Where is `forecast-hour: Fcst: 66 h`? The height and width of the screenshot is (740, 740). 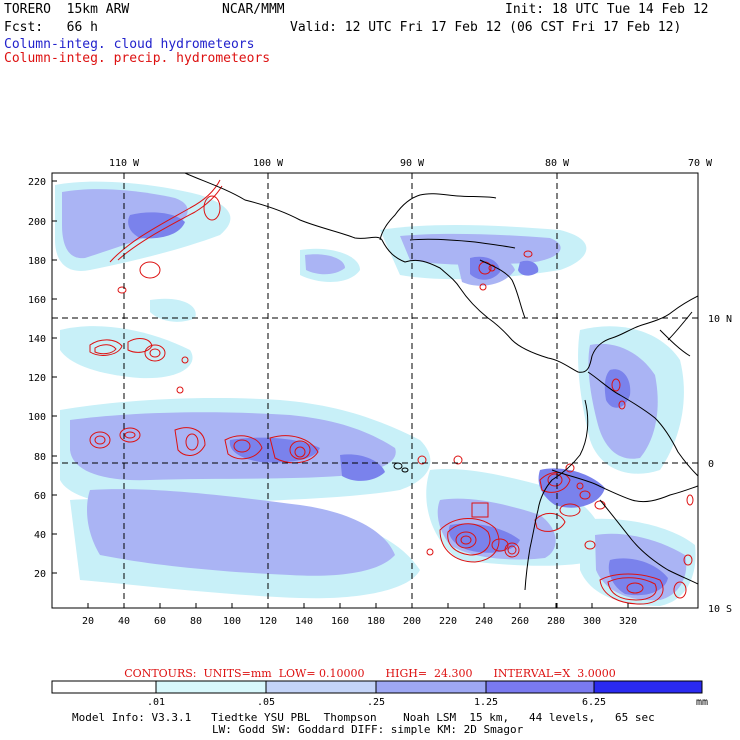
forecast-hour: Fcst: 66 h is located at coordinates (51, 27).